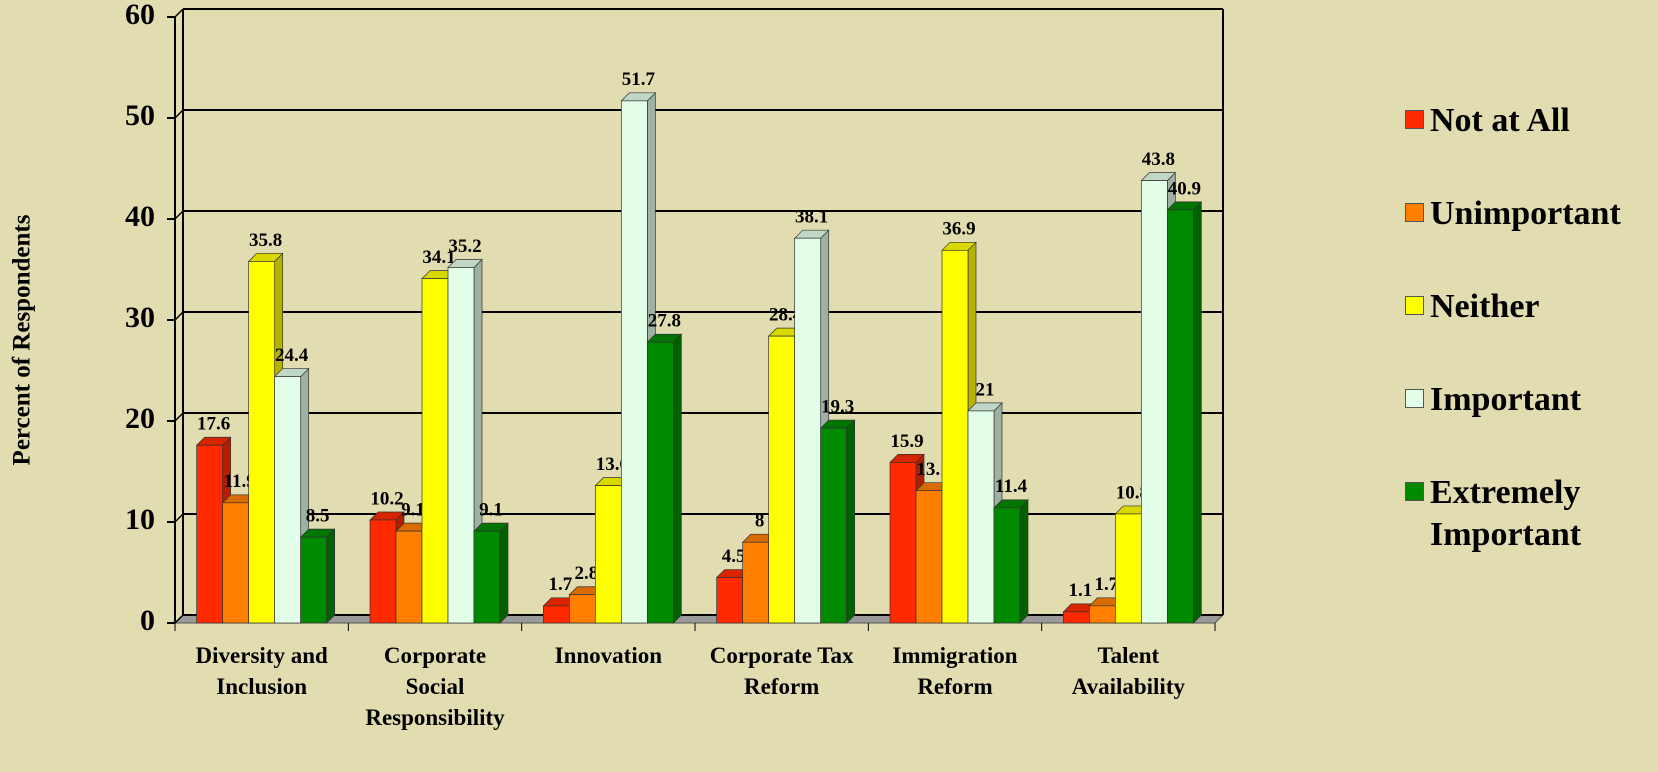 The height and width of the screenshot is (772, 1658). I want to click on data-label: 38.1, so click(811, 217).